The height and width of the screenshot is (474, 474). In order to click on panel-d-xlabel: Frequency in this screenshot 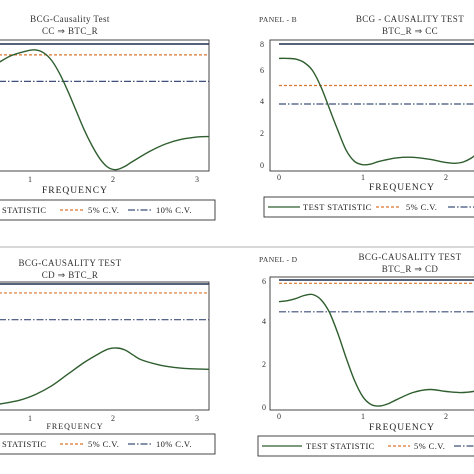, I will do `click(402, 428)`.